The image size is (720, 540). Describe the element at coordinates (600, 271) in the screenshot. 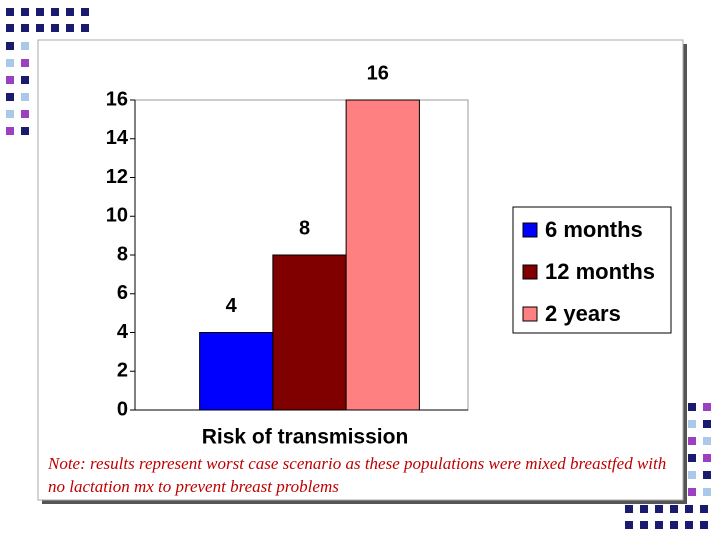

I see `legend-label: 12 months` at that location.